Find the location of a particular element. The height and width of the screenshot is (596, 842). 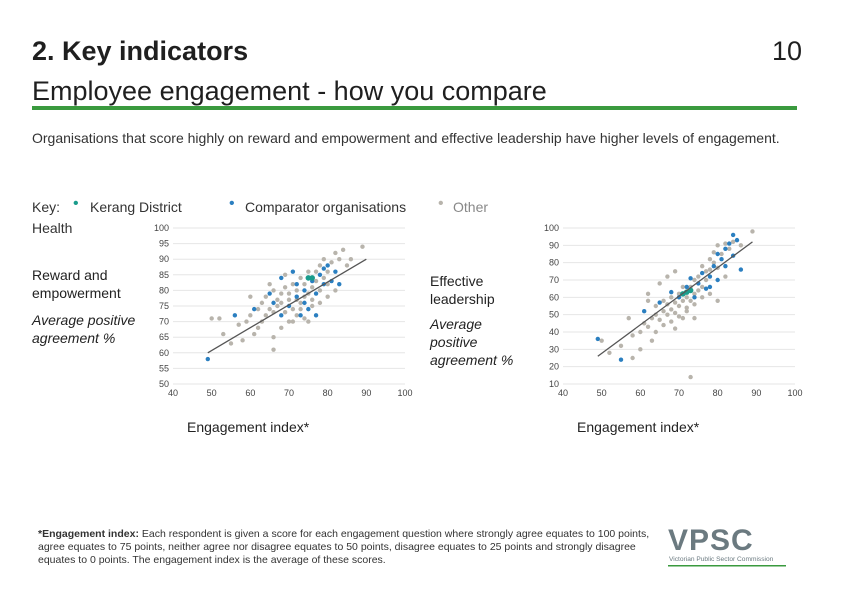

page-subtitle: Employee engagement - how you compare is located at coordinates (289, 91).